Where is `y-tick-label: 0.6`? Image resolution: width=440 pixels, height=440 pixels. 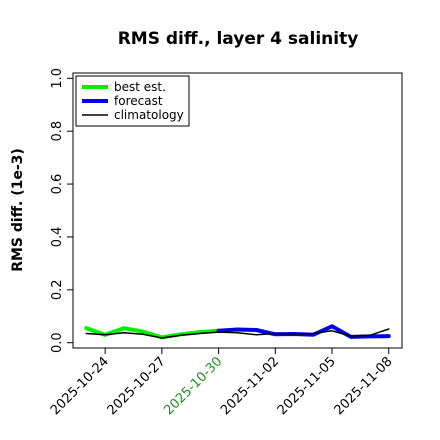
y-tick-label: 0.6 is located at coordinates (57, 184).